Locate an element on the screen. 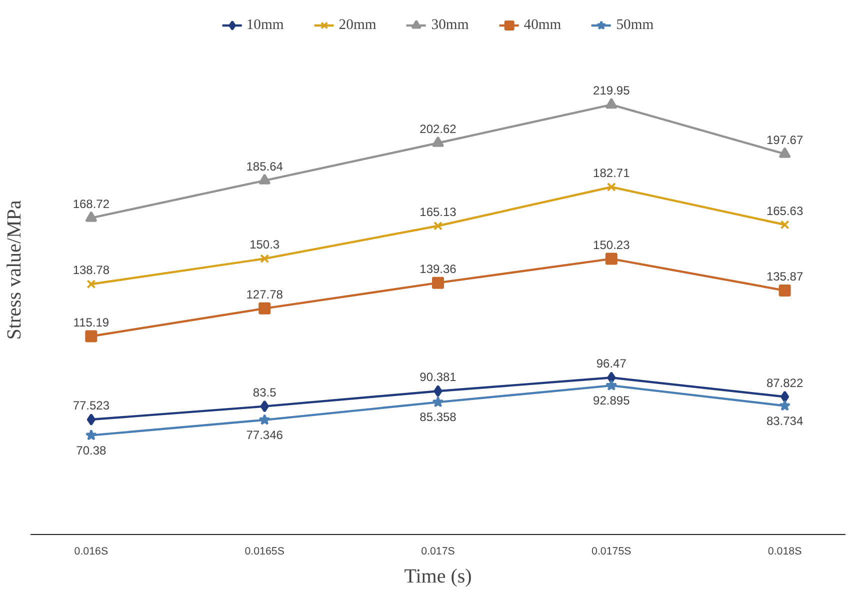 The image size is (855, 595). legend-label: 10mm is located at coordinates (265, 25).